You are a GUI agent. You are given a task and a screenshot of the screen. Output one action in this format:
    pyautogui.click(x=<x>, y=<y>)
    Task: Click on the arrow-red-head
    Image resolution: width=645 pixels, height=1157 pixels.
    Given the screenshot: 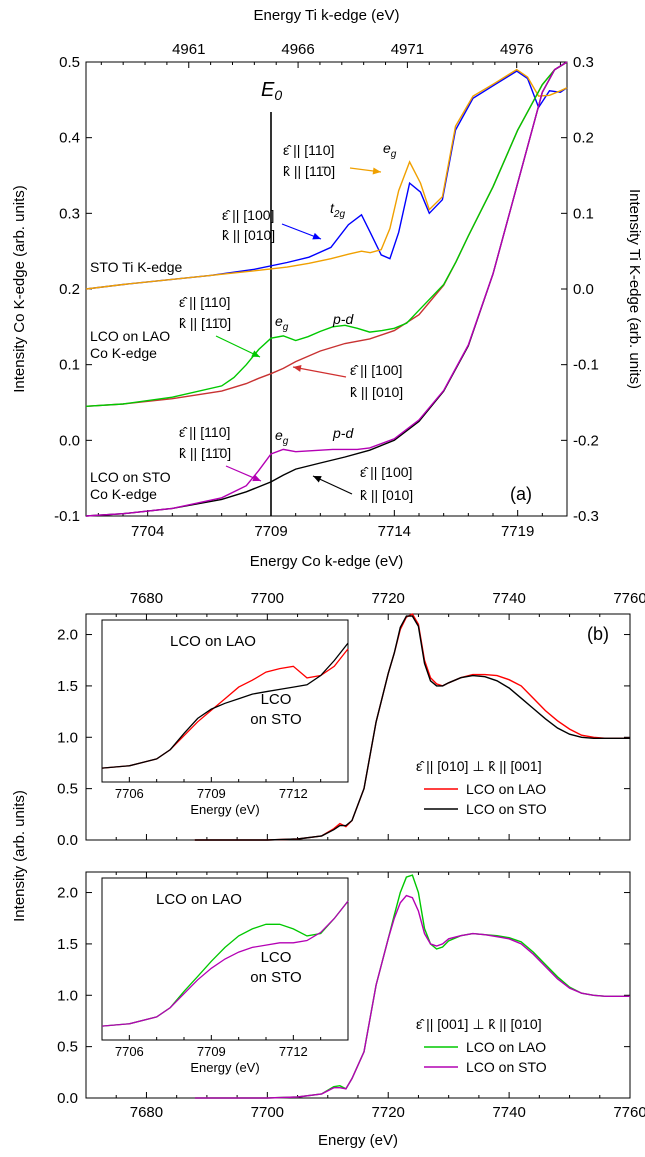 What is the action you would take?
    pyautogui.click(x=297, y=368)
    